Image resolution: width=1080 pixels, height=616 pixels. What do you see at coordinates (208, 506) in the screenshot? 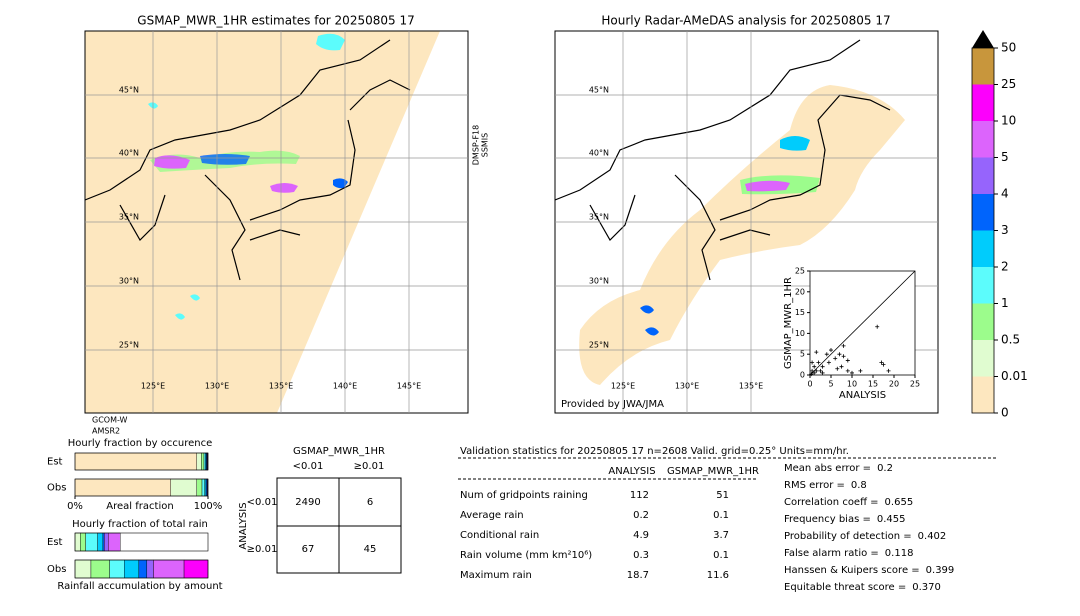
I see `x-tick-label: 100%` at bounding box center [208, 506].